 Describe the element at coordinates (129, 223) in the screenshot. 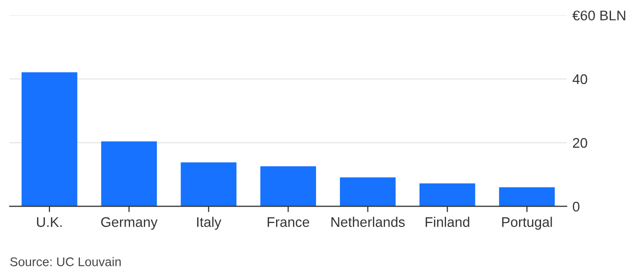

I see `x-tick-label: Germany` at that location.